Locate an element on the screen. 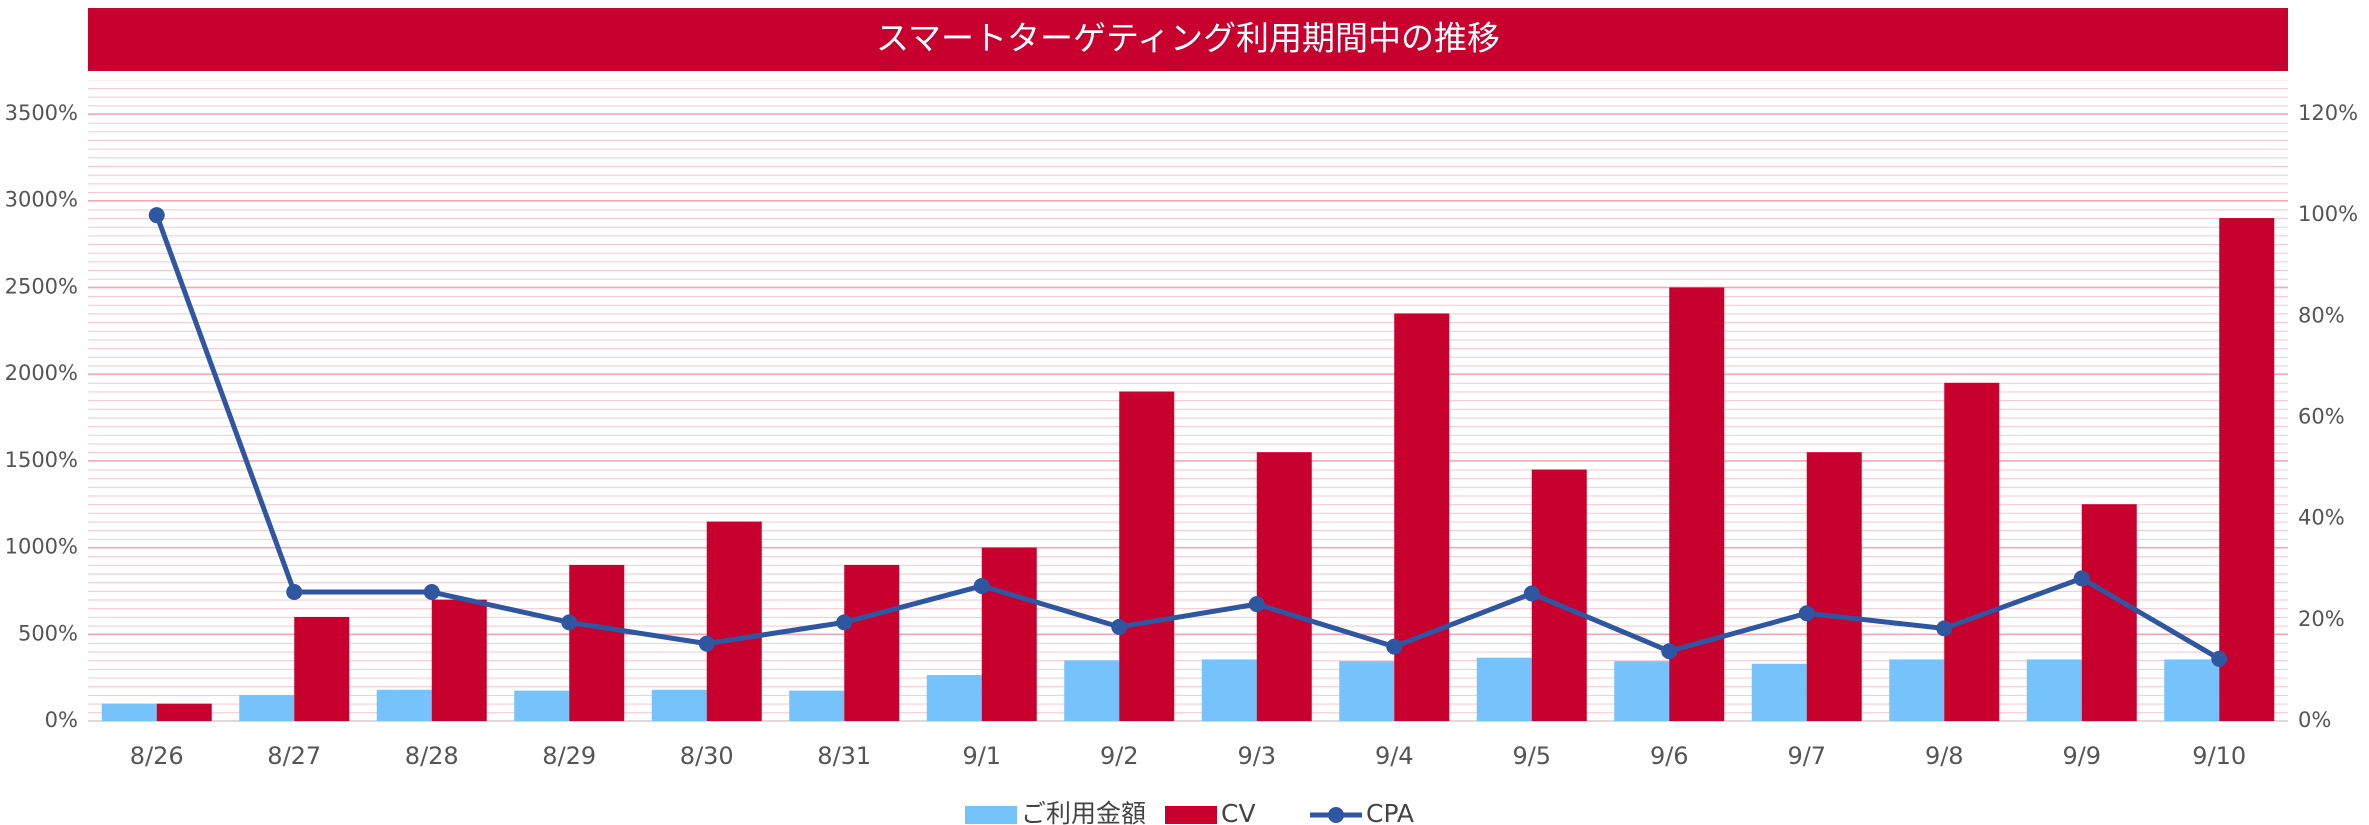 Image resolution: width=2369 pixels, height=825 pixels. y2-tick-label: 60% is located at coordinates (2321, 417).